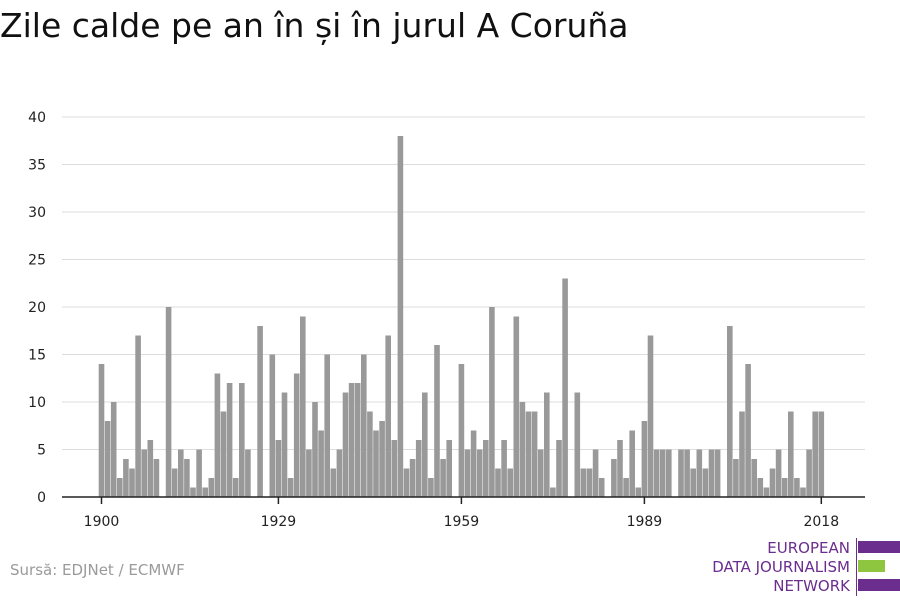 Image resolution: width=900 pixels, height=600 pixels. I want to click on bar-1930, so click(284, 444).